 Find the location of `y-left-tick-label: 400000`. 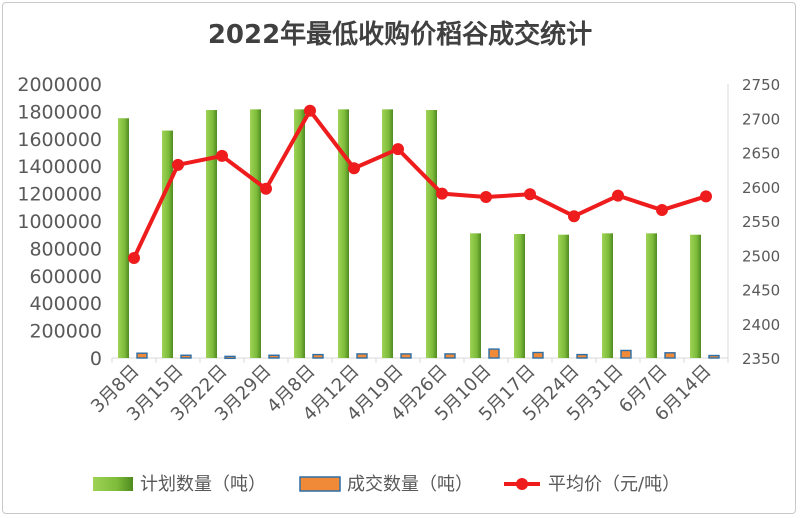

y-left-tick-label: 400000 is located at coordinates (65, 304).